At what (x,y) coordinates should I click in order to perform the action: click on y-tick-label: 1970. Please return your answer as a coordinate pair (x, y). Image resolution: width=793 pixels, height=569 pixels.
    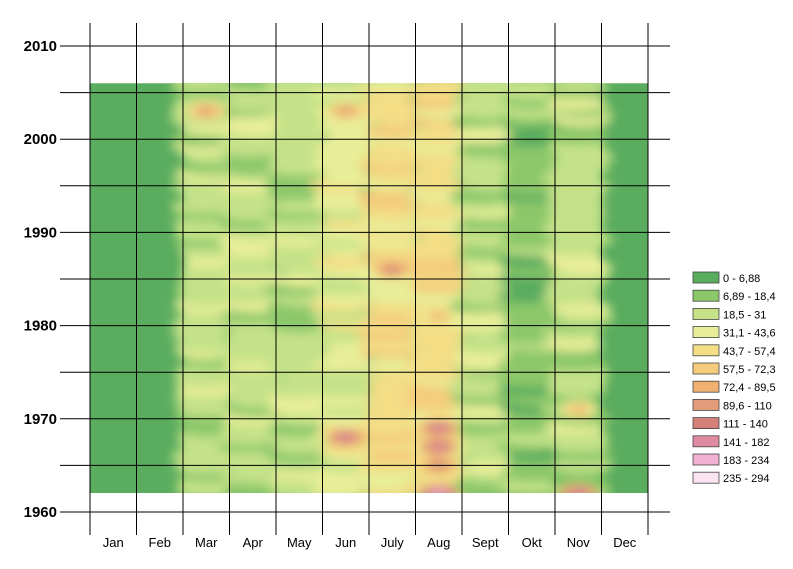
    Looking at the image, I should click on (40, 419).